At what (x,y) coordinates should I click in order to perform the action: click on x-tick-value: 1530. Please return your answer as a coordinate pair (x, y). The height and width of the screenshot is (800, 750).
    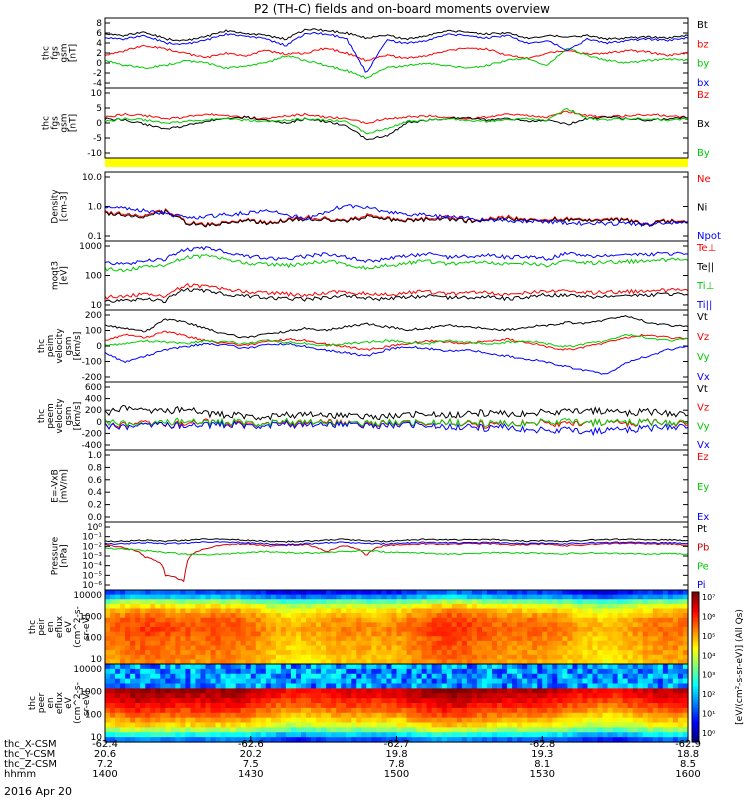
    Looking at the image, I should click on (542, 774).